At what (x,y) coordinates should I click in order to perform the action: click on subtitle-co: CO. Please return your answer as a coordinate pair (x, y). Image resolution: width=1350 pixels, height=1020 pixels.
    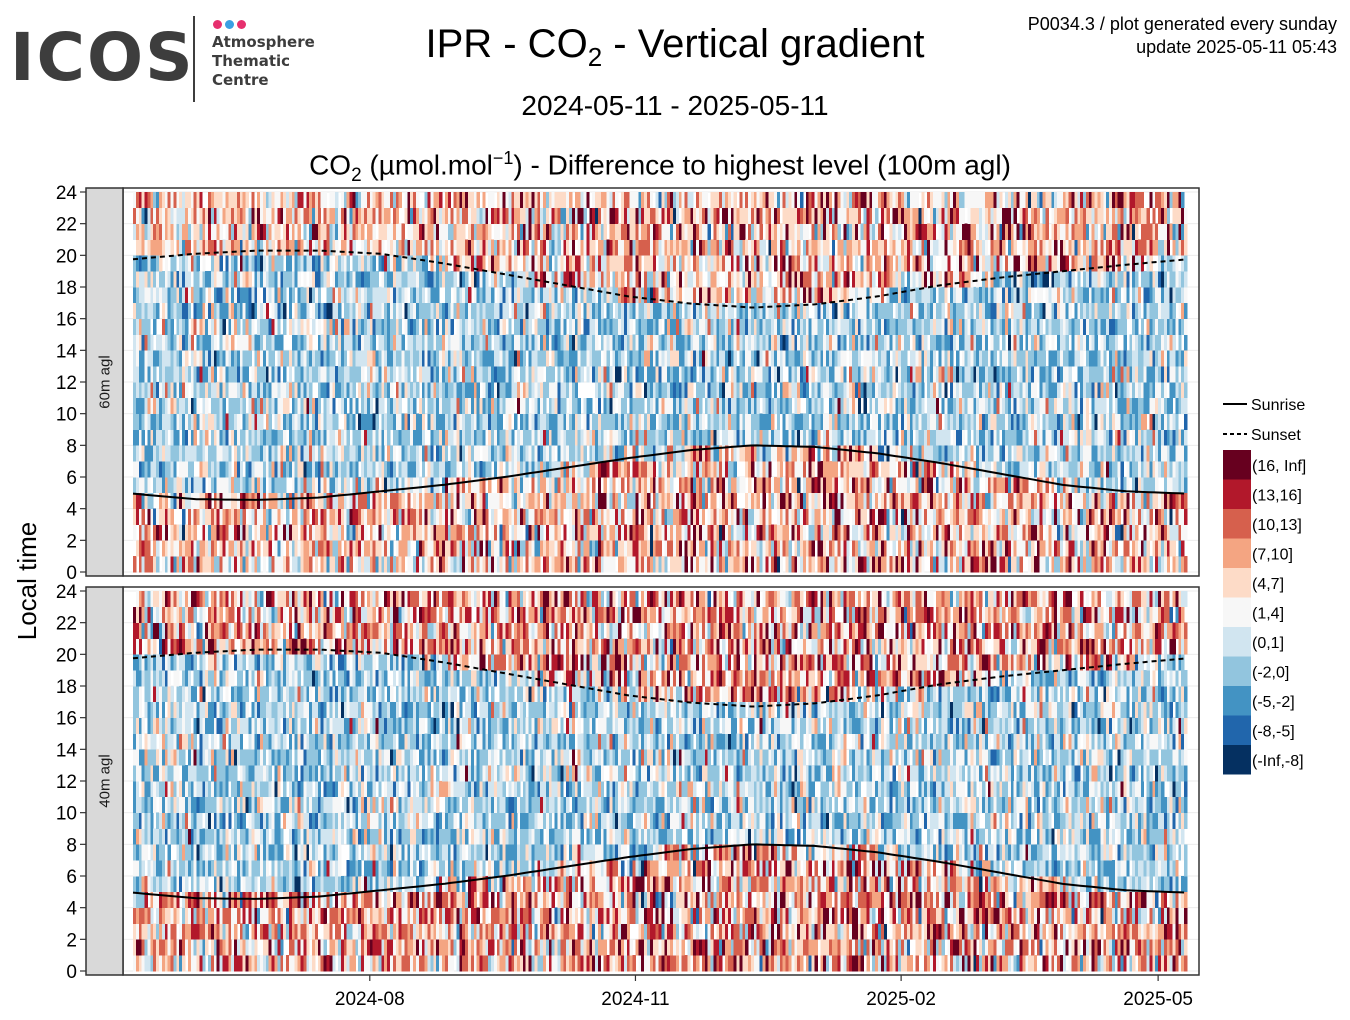
    Looking at the image, I should click on (330, 165).